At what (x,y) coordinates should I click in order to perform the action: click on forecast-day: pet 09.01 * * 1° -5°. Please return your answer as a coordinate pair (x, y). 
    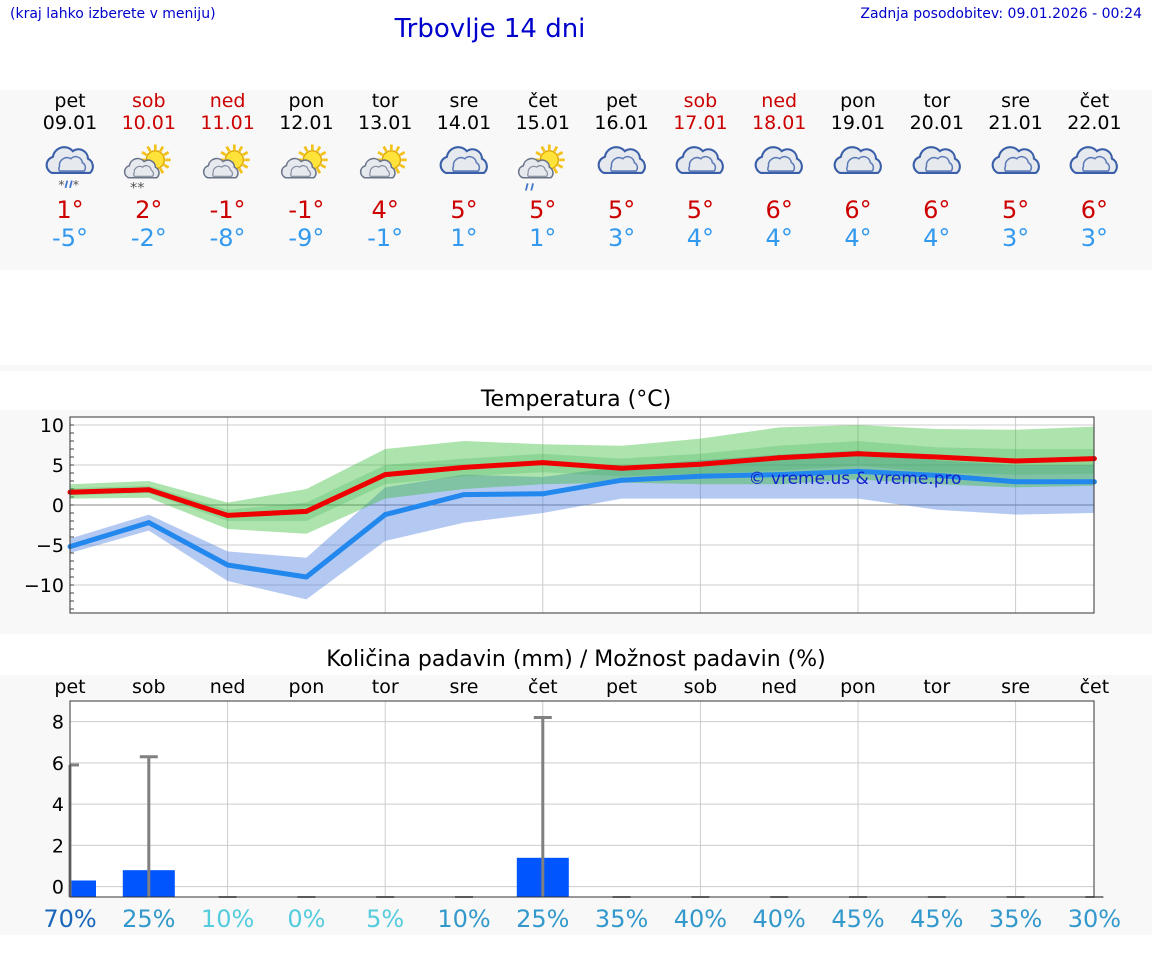
    Looking at the image, I should click on (70, 171).